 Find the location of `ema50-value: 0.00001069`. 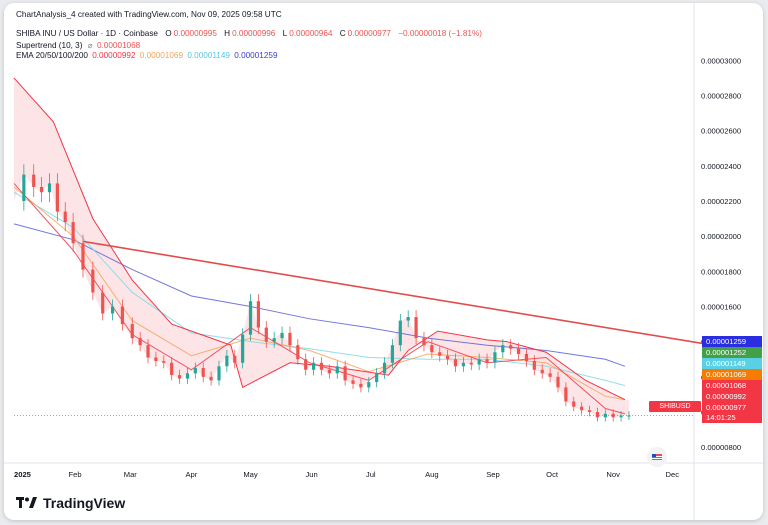

ema50-value: 0.00001069 is located at coordinates (161, 55).